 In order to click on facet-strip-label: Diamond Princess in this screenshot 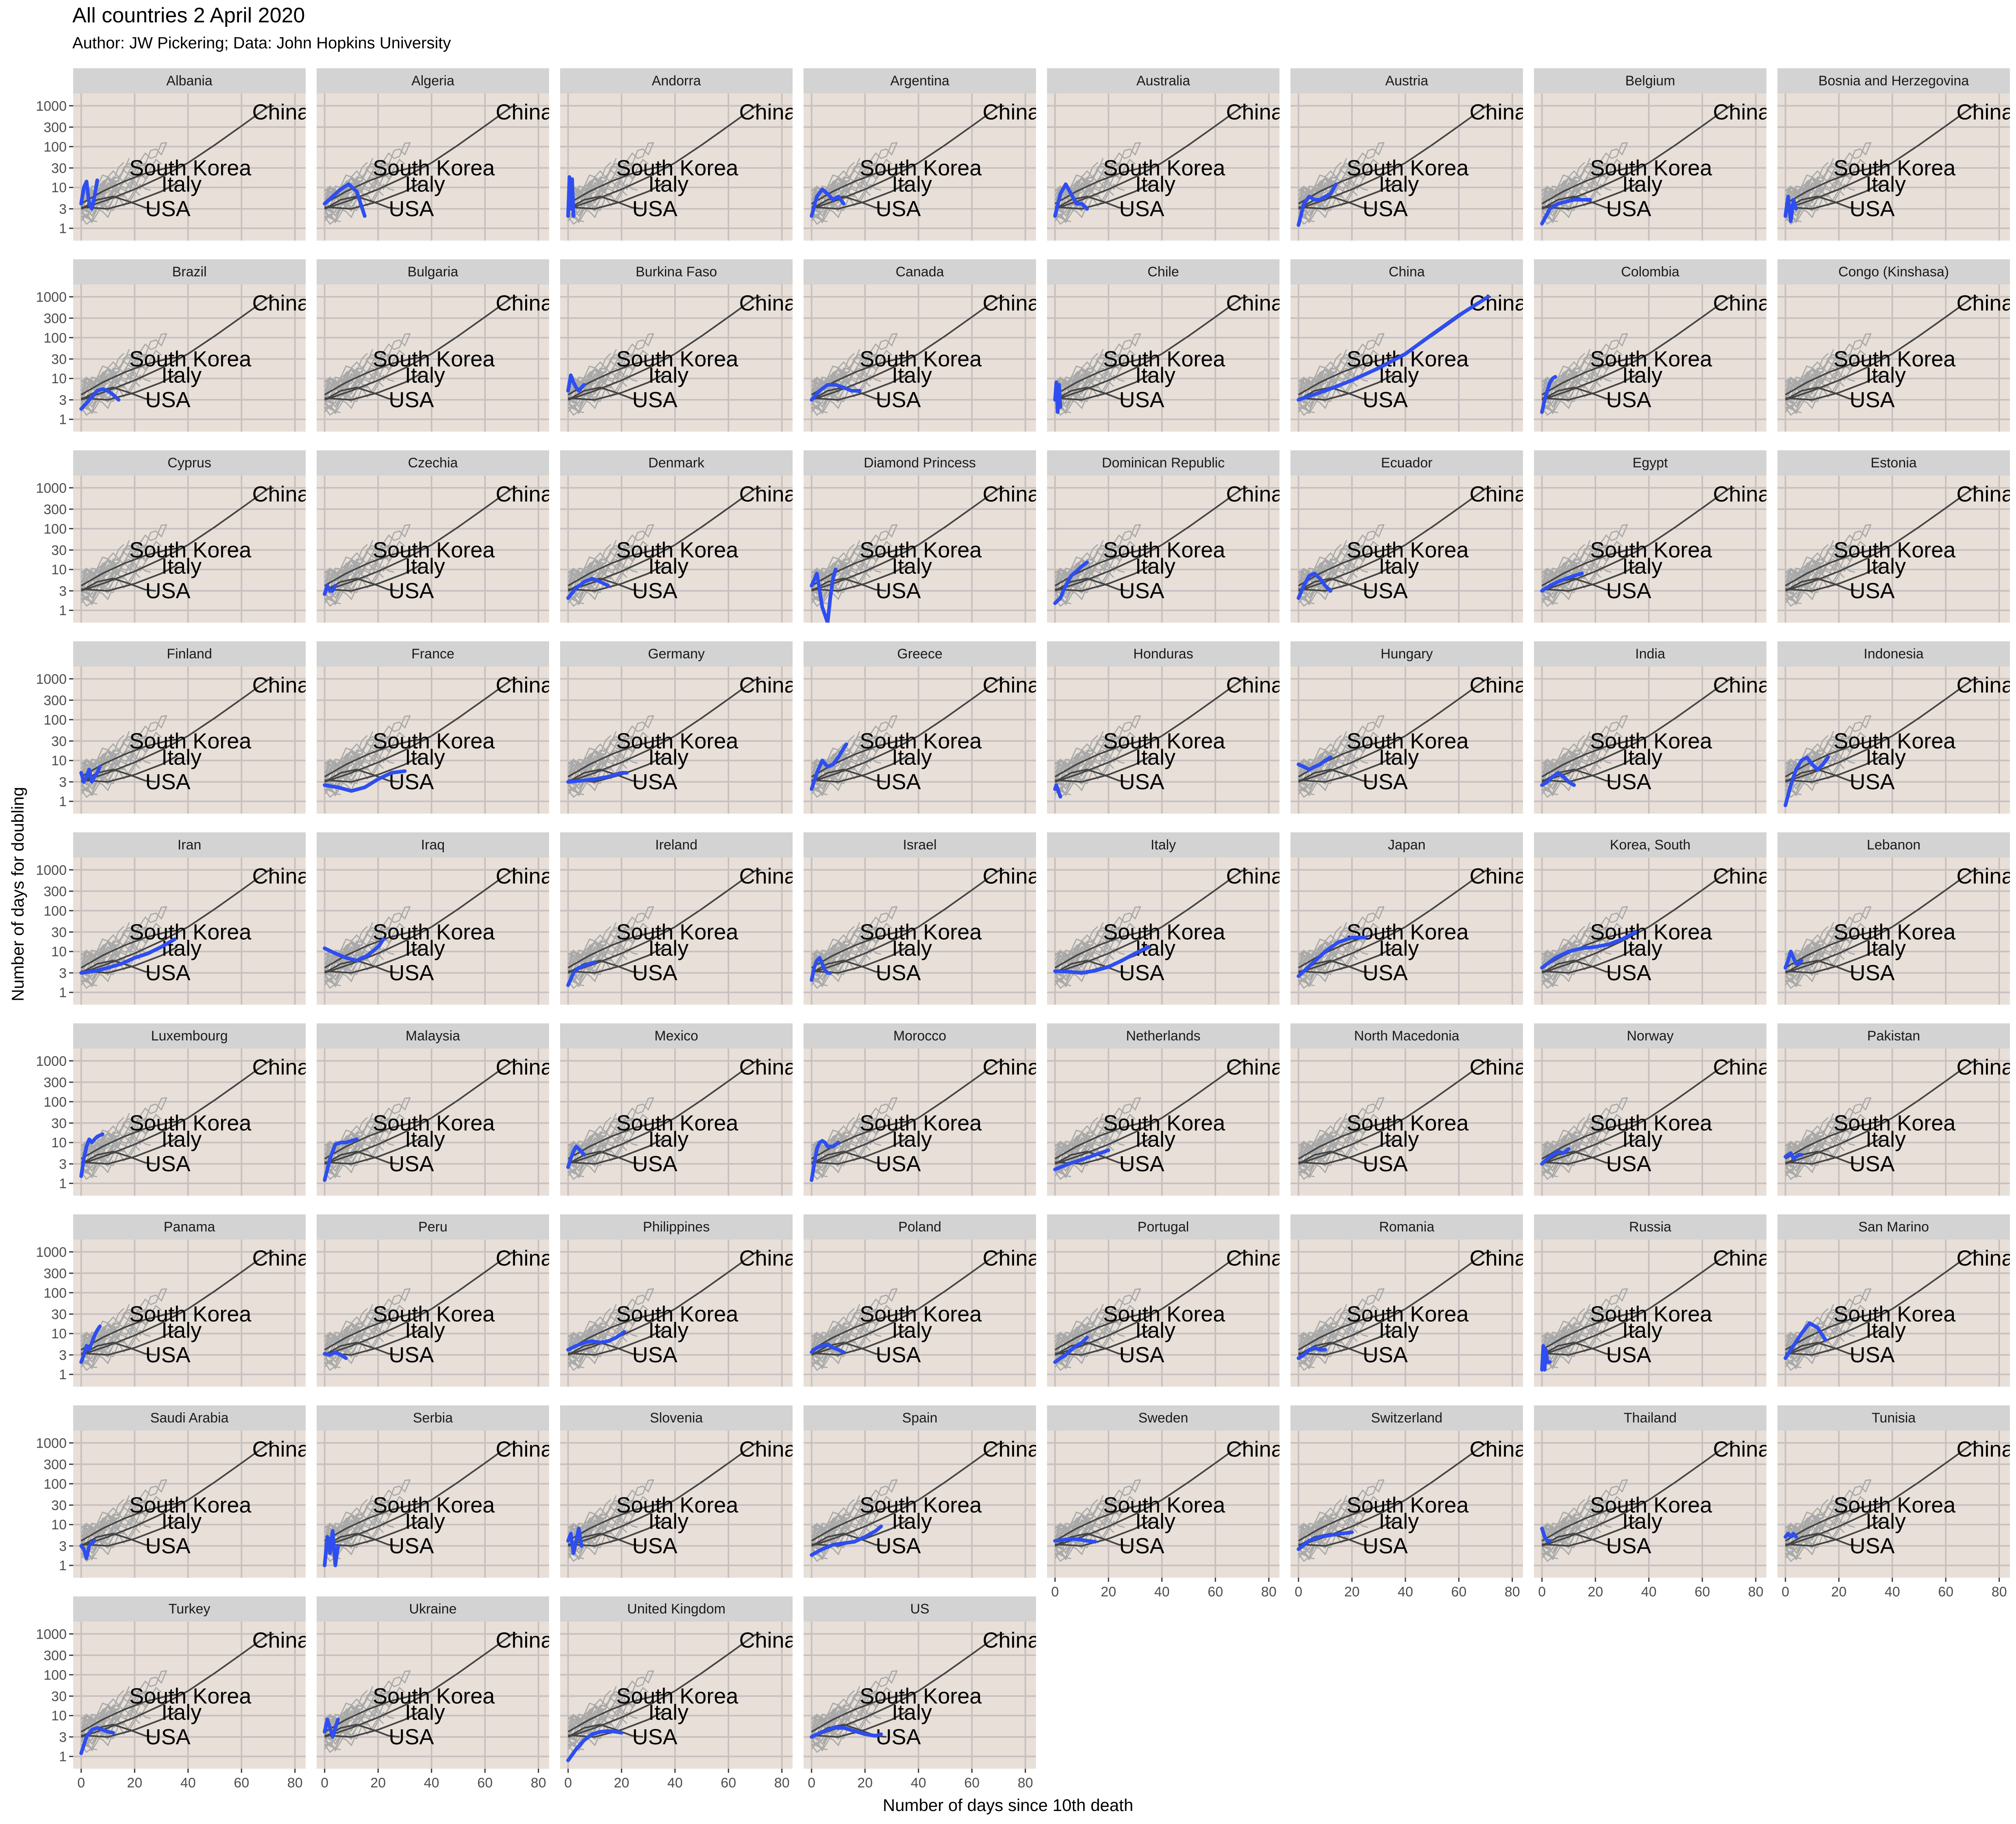, I will do `click(920, 463)`.